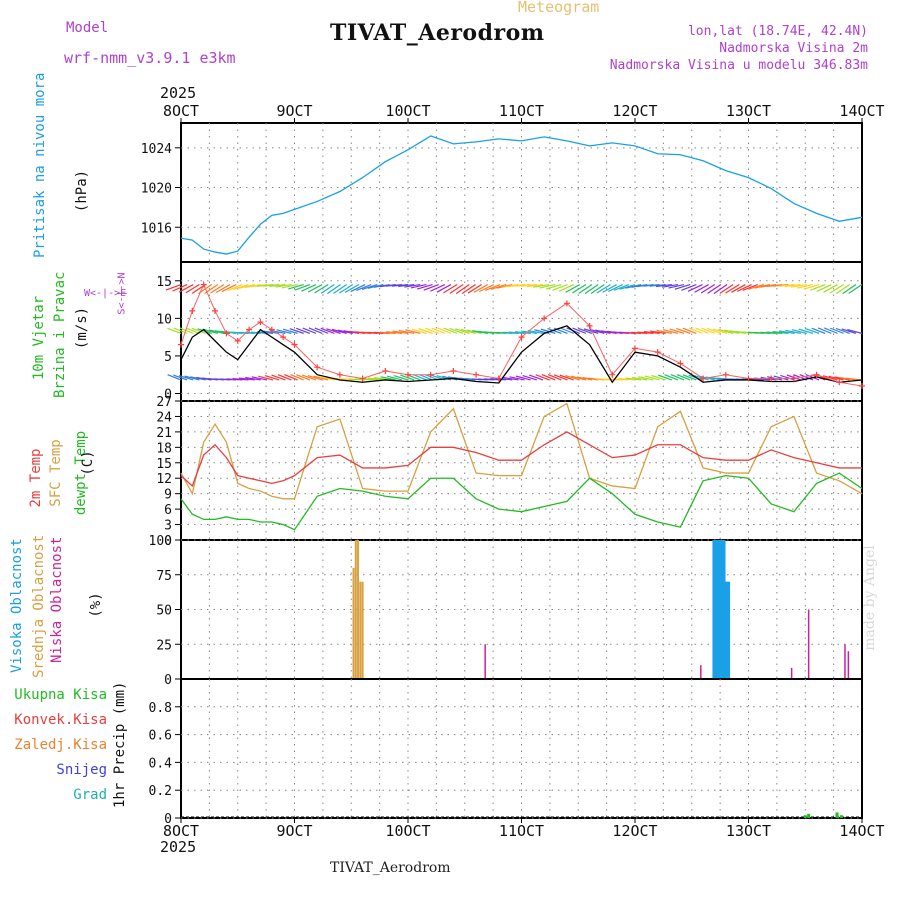  Describe the element at coordinates (181, 831) in the screenshot. I see `bottom-day-label: 8OCT` at that location.